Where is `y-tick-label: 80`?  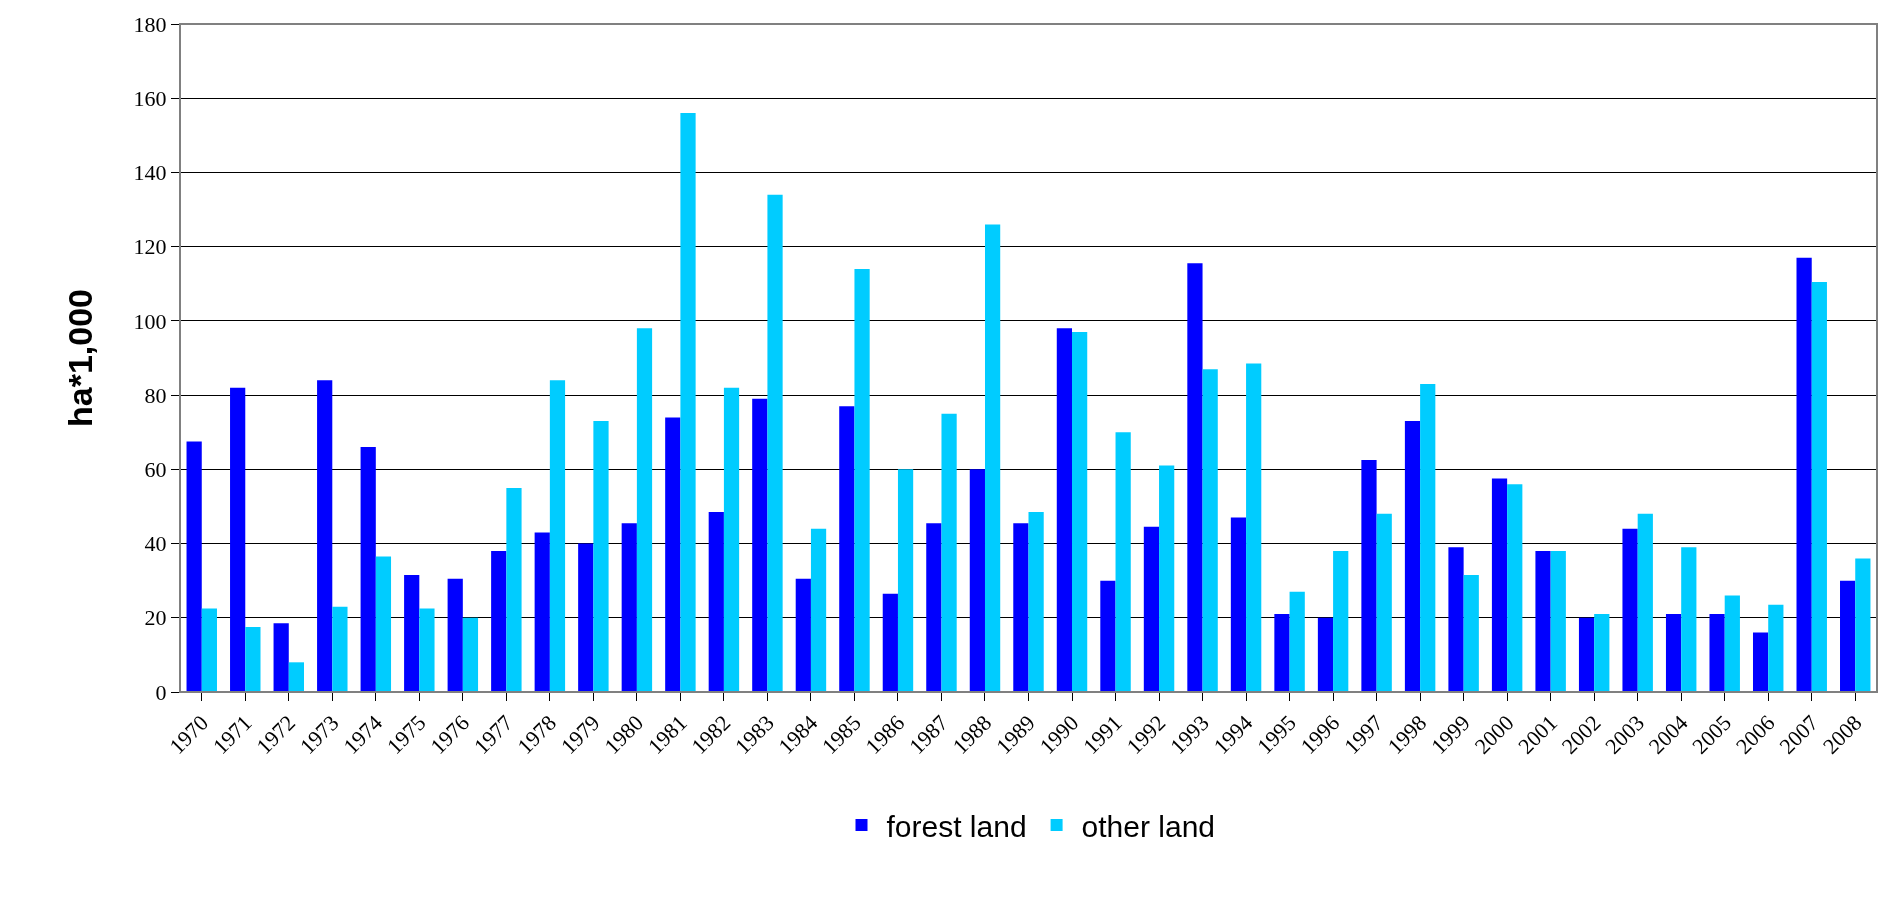
y-tick-label: 80 is located at coordinates (155, 395).